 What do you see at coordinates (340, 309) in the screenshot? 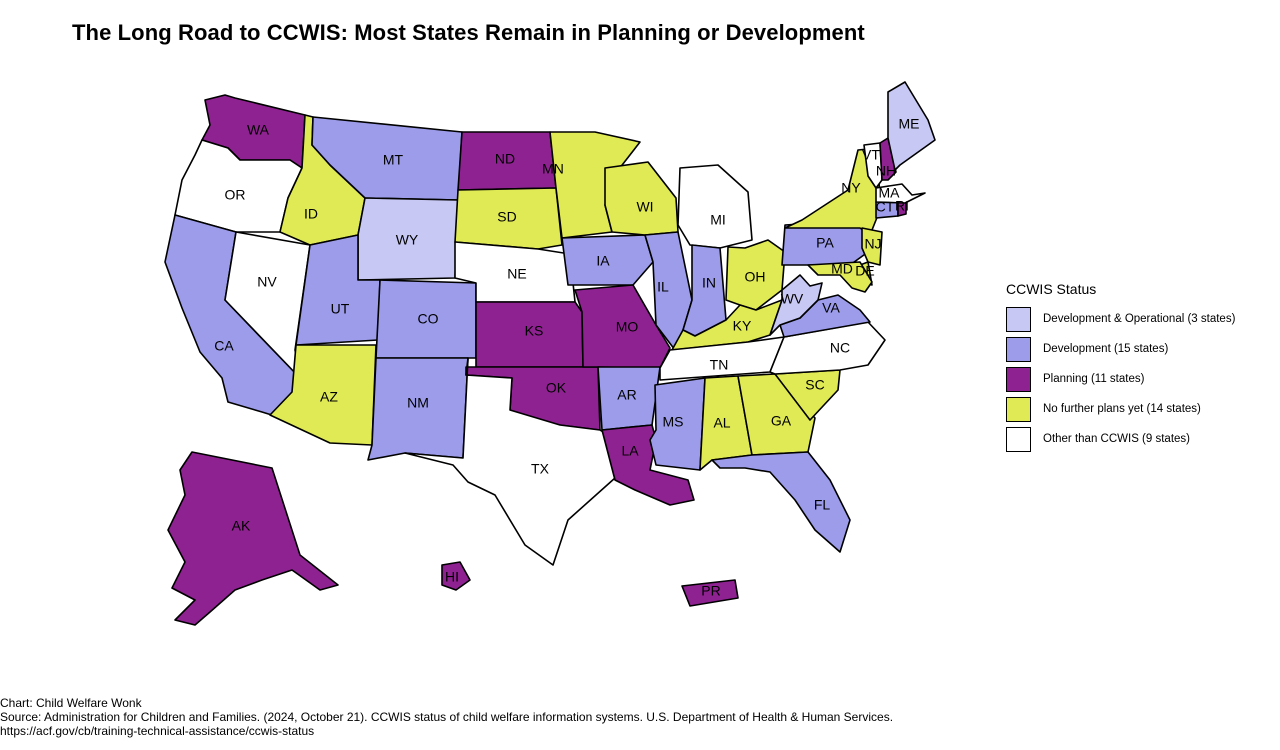
I see `state-label-ut: UT` at bounding box center [340, 309].